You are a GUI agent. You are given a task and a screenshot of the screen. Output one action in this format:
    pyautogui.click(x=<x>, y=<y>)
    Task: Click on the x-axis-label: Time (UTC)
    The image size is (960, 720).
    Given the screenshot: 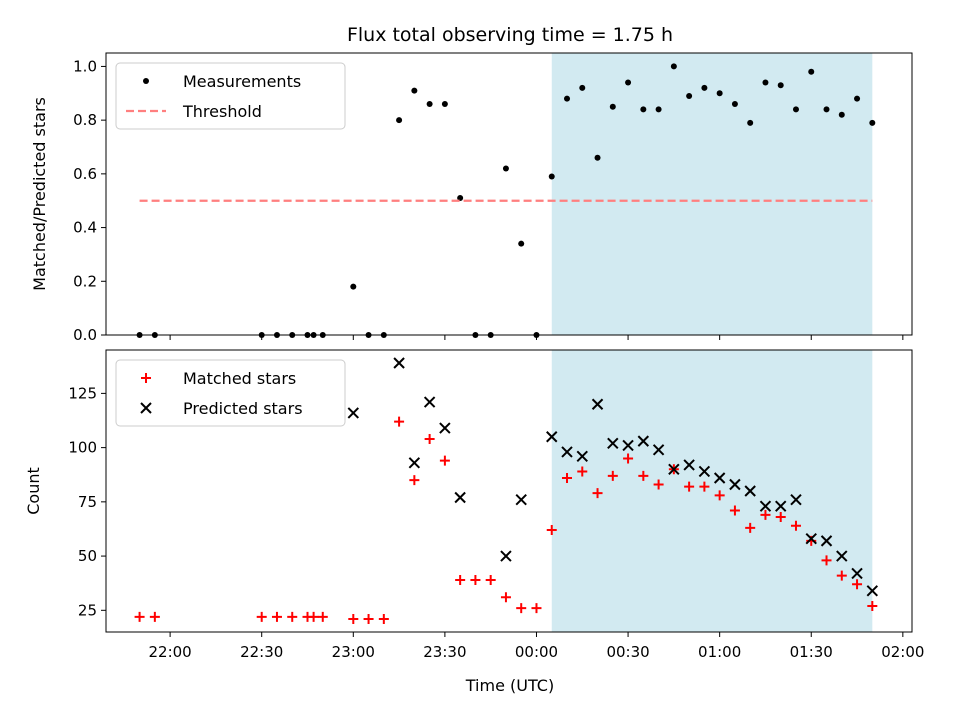 What is the action you would take?
    pyautogui.click(x=509, y=685)
    